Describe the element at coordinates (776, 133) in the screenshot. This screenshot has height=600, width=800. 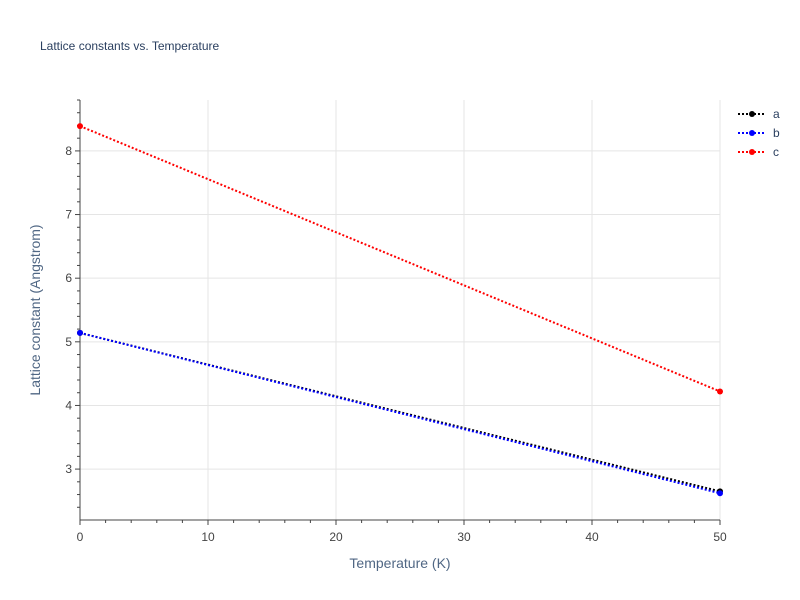
I see `legend-label-b: b` at that location.